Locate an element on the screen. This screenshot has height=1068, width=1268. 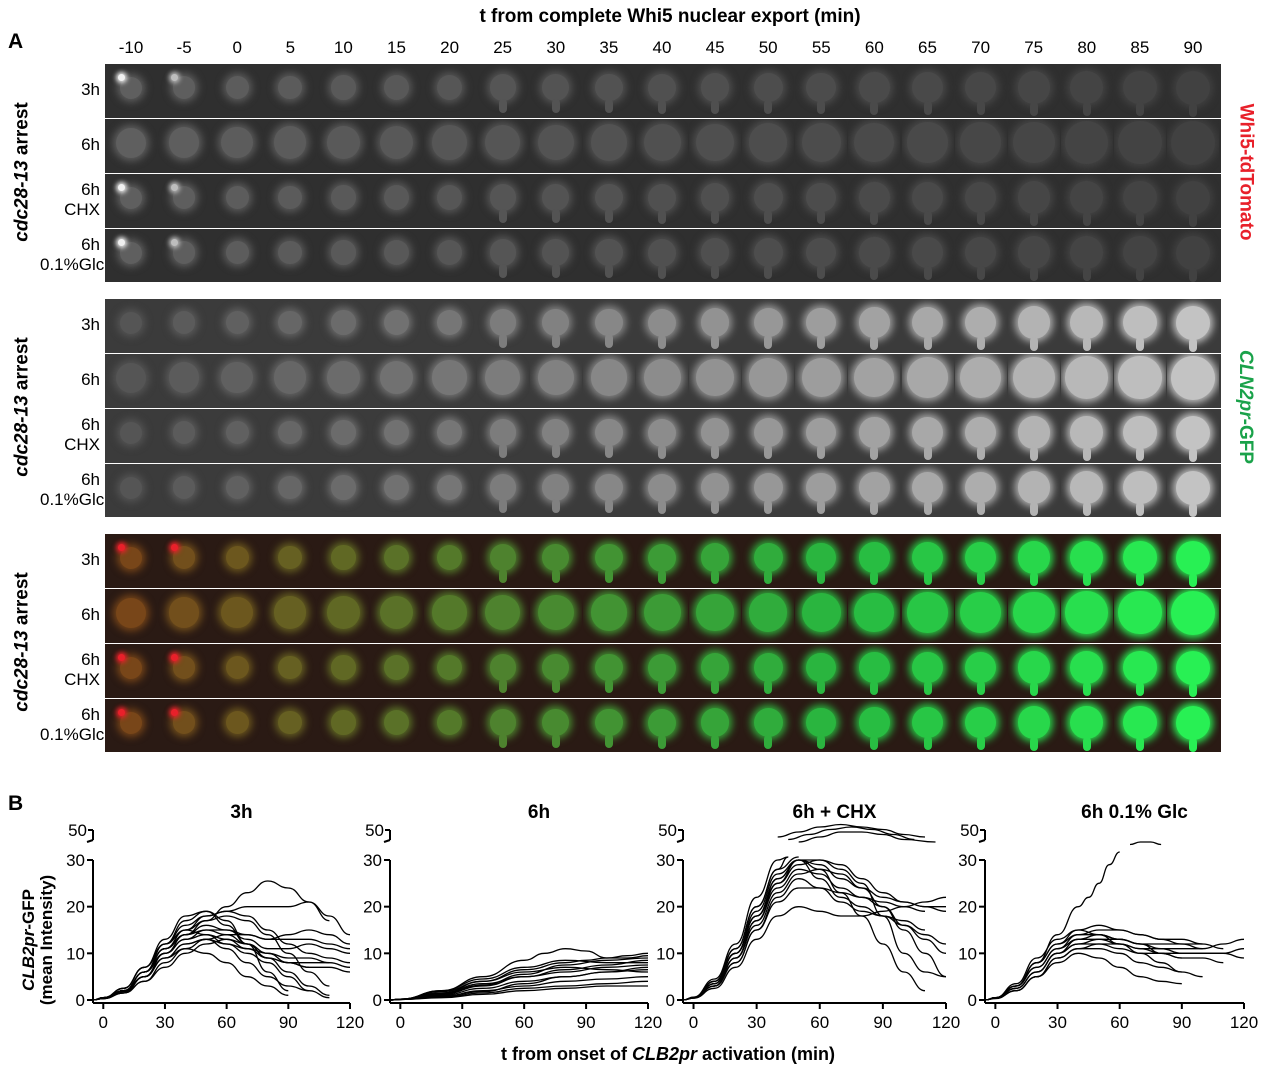
y-axis-label: CLB2pr-GFP(mean Intensity) is located at coordinates (37, 940).